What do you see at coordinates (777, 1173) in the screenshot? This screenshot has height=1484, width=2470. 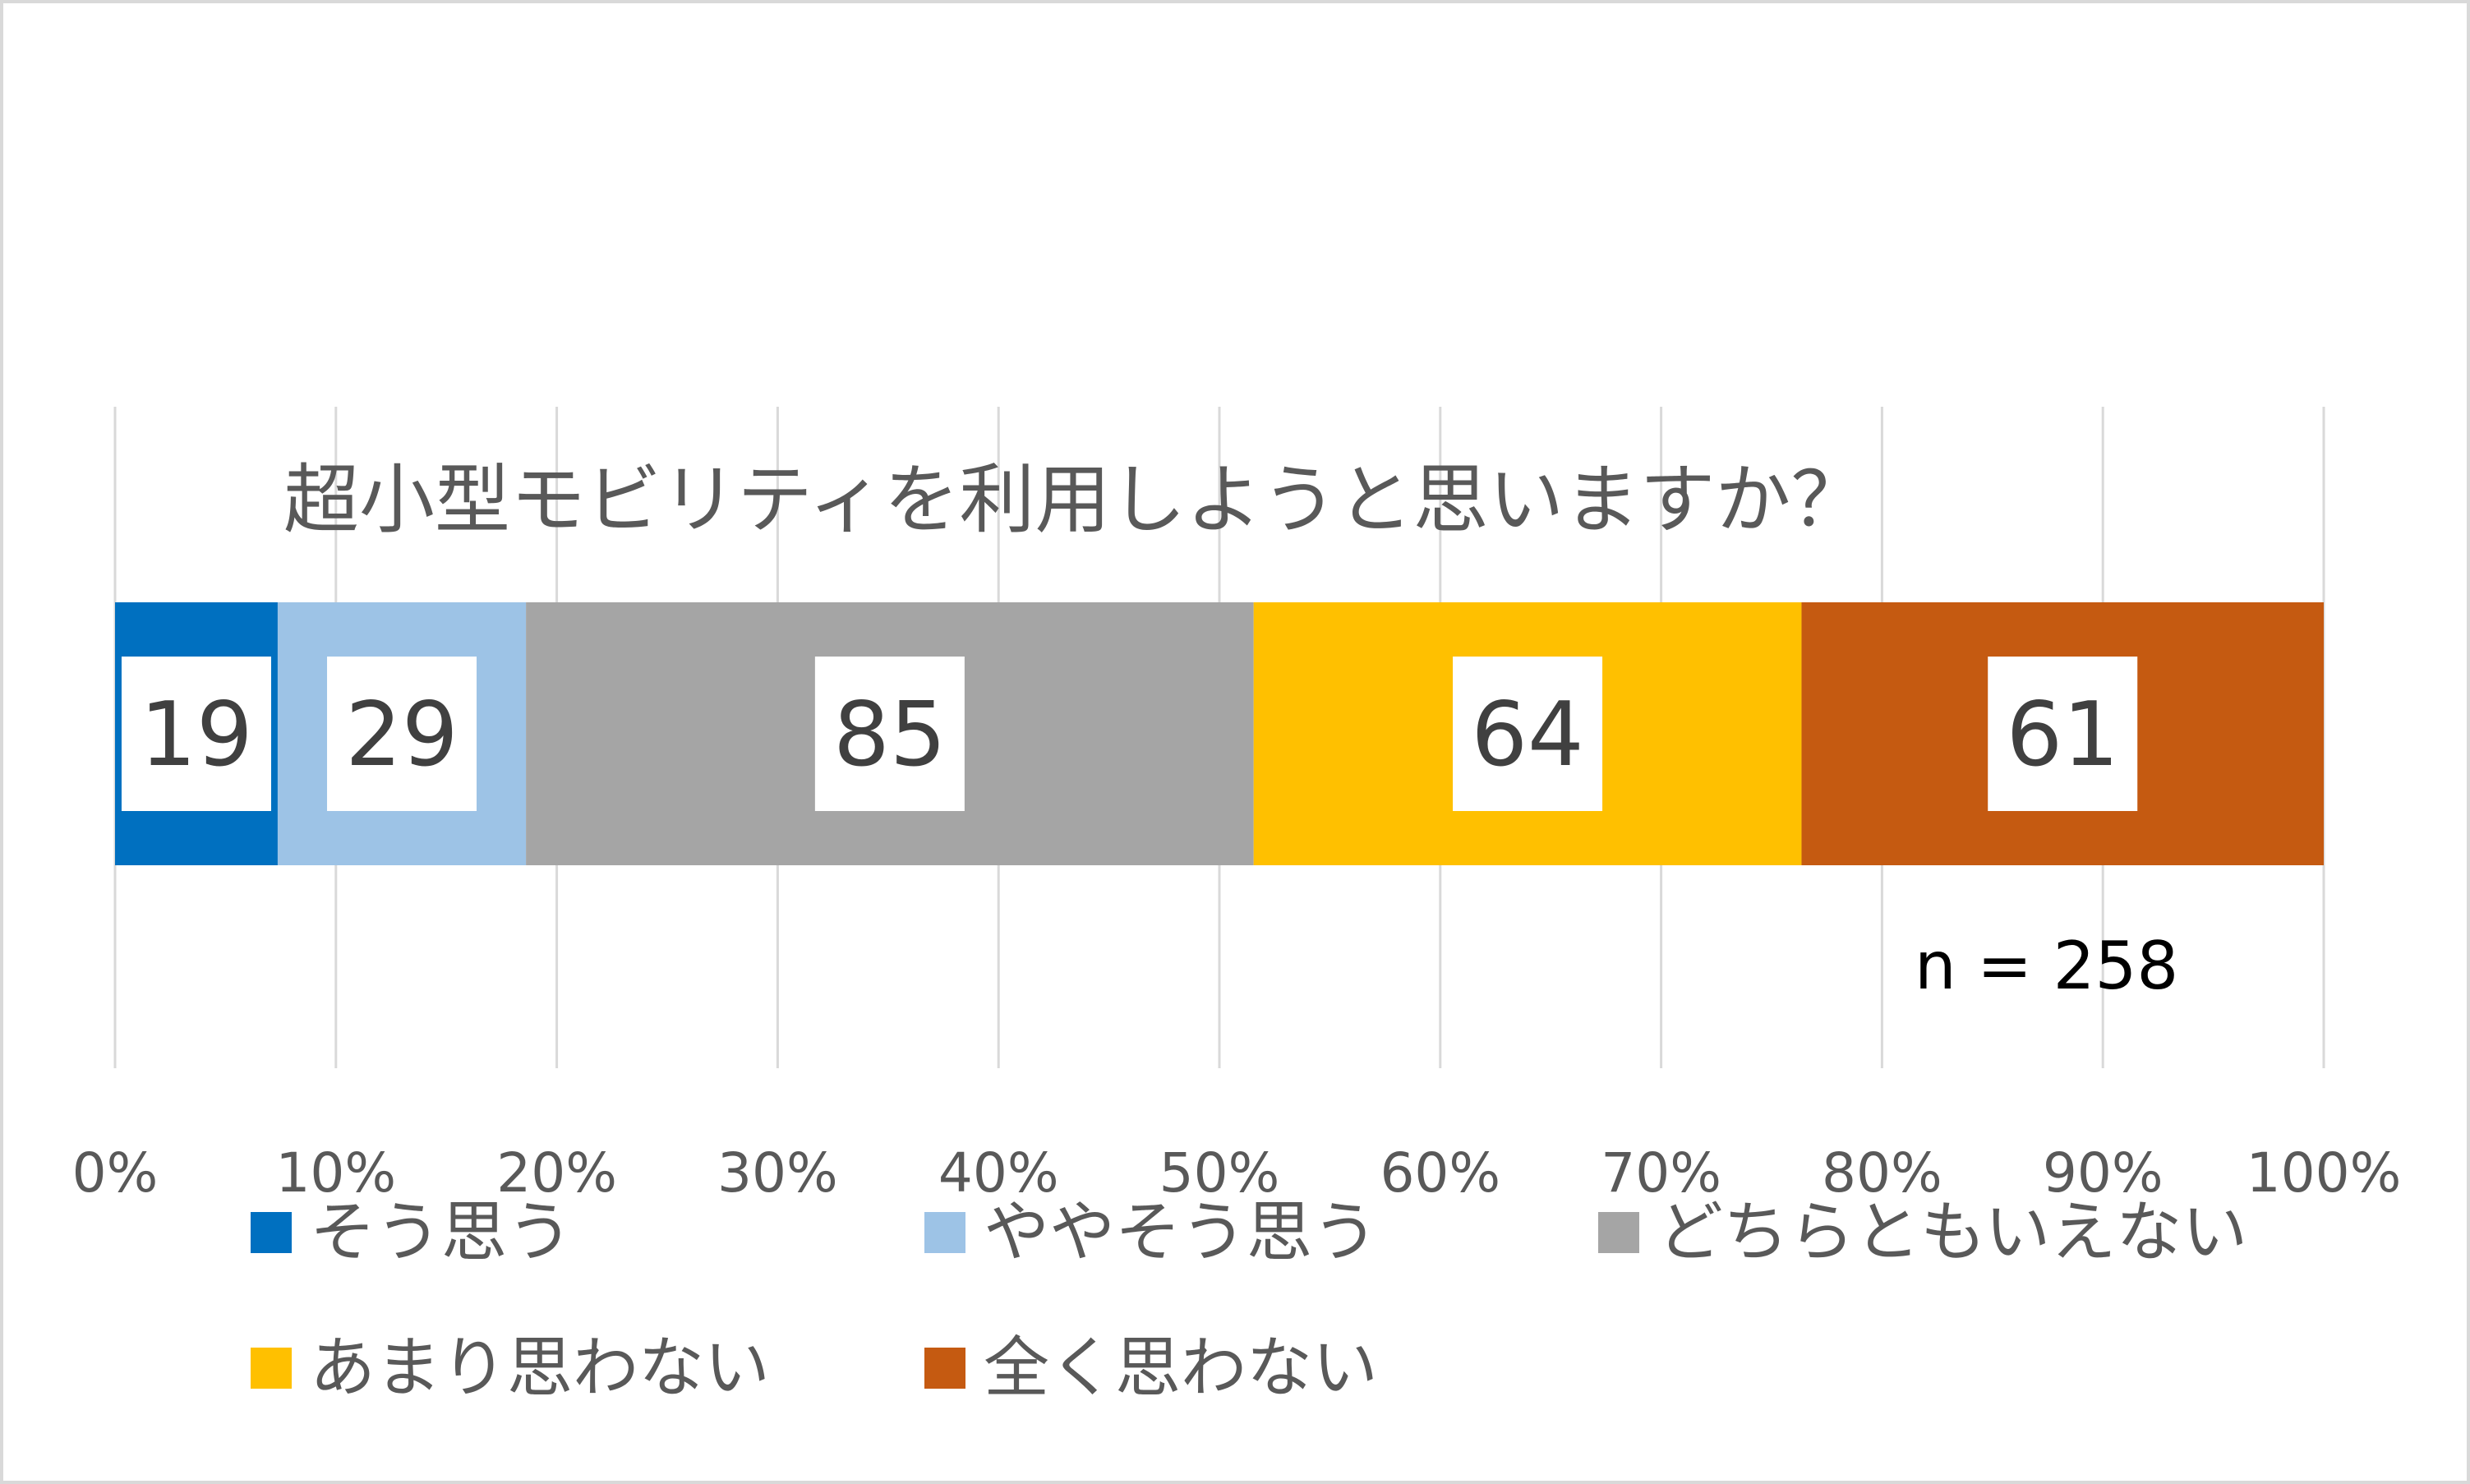 I see `x-tick-label: 30%` at bounding box center [777, 1173].